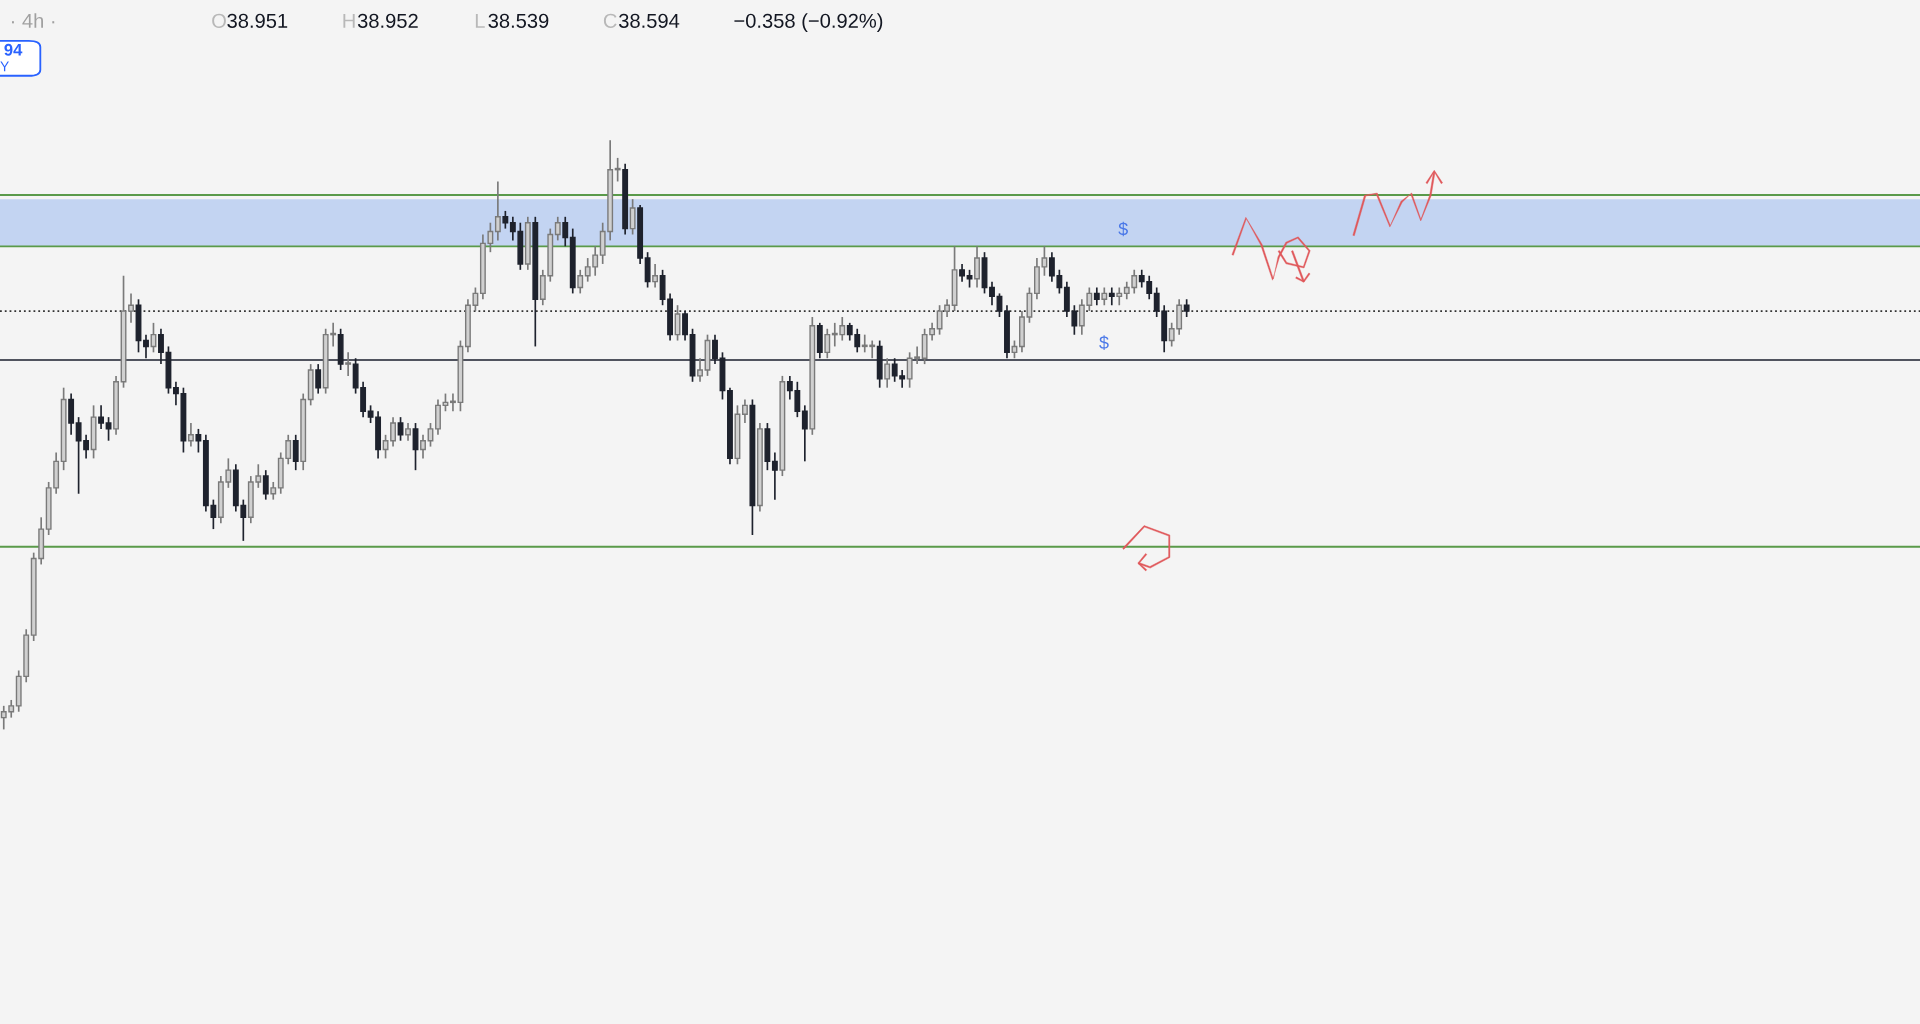  Describe the element at coordinates (387, 20) in the screenshot. I see `text: 38.952` at that location.